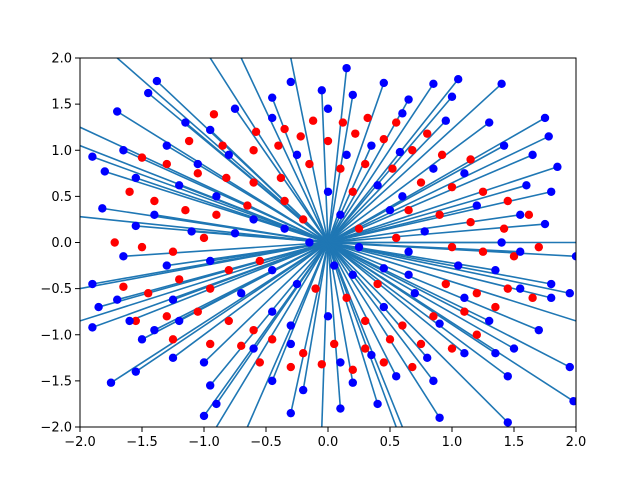  What do you see at coordinates (61, 59) in the screenshot?
I see `y-tick-label-8: 2.0` at bounding box center [61, 59].